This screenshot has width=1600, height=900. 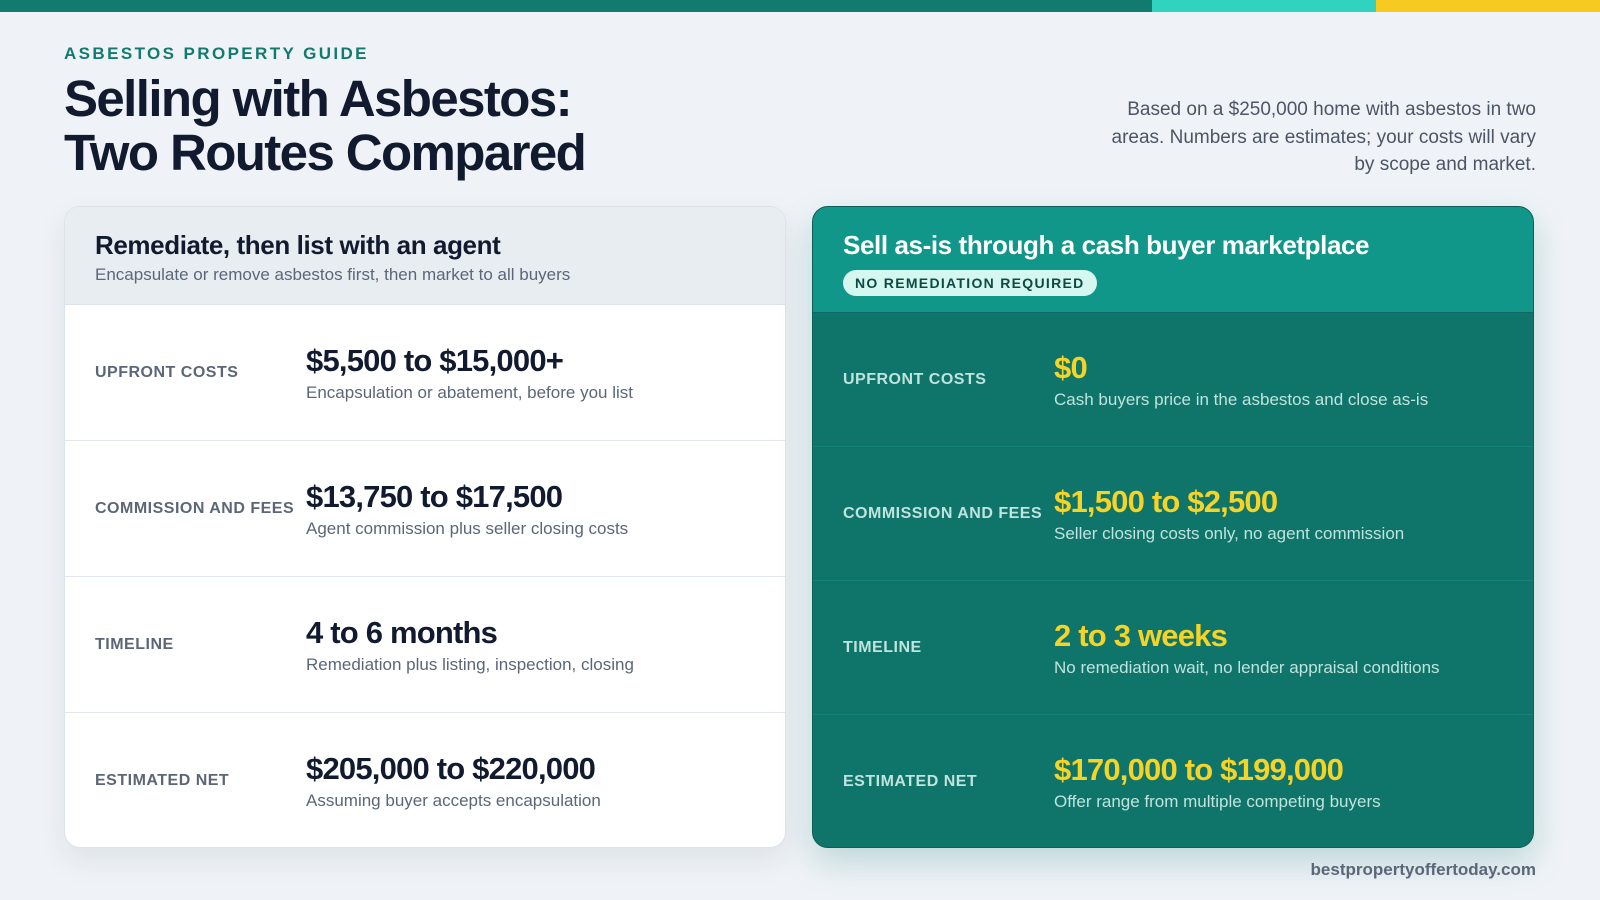 I want to click on metric-value: $5,500 to $15,000+, so click(x=435, y=360).